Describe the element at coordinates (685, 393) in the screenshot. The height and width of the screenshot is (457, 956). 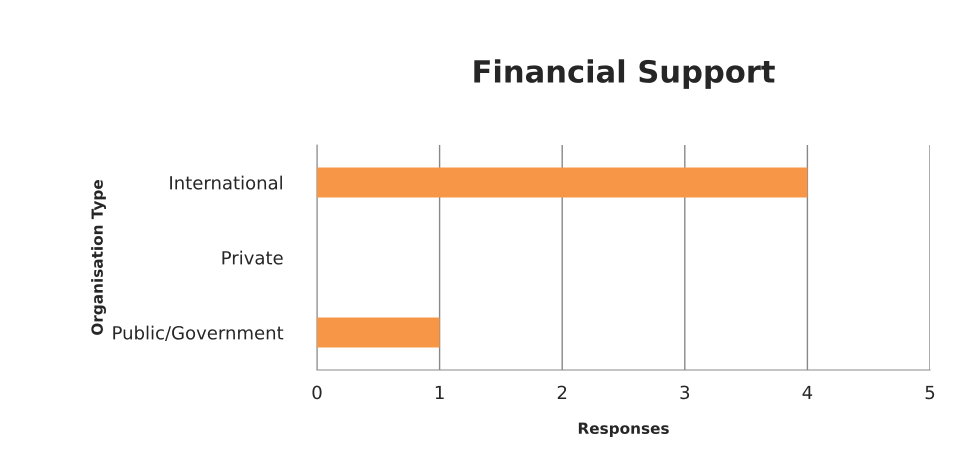
I see `x-tick-label: 3` at that location.